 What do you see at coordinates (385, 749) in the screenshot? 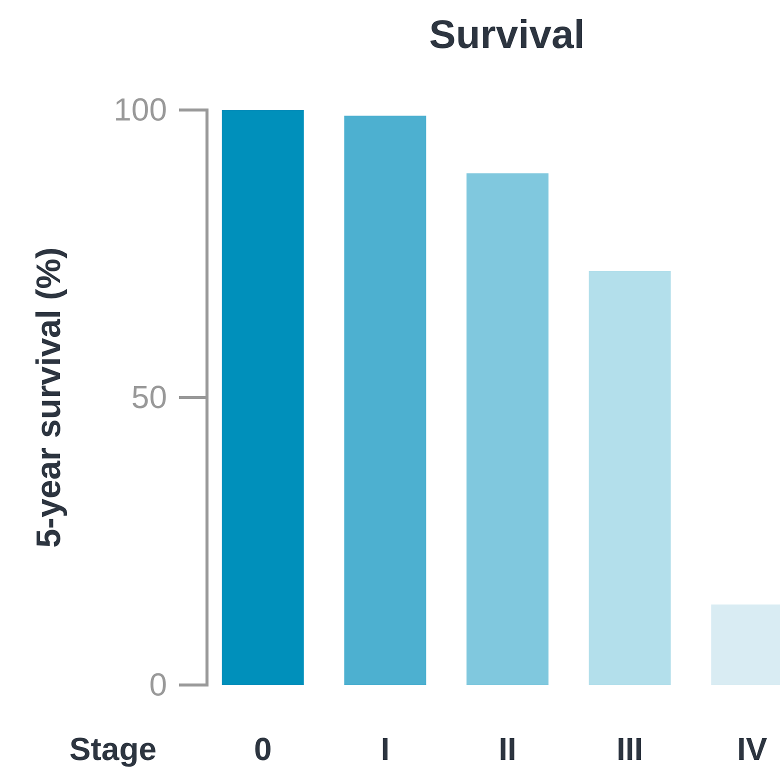
I see `x-tick-label: I` at bounding box center [385, 749].